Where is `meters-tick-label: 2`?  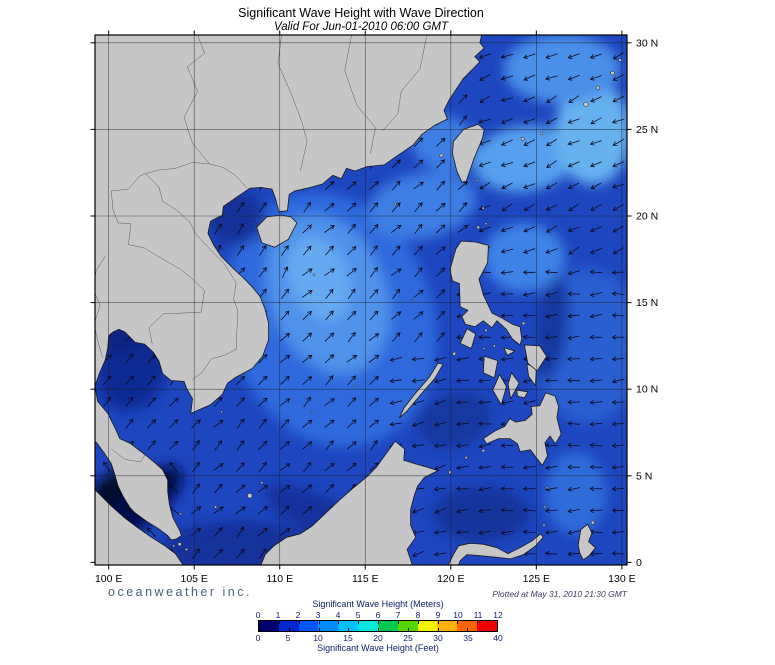
meters-tick-label: 2 is located at coordinates (298, 615).